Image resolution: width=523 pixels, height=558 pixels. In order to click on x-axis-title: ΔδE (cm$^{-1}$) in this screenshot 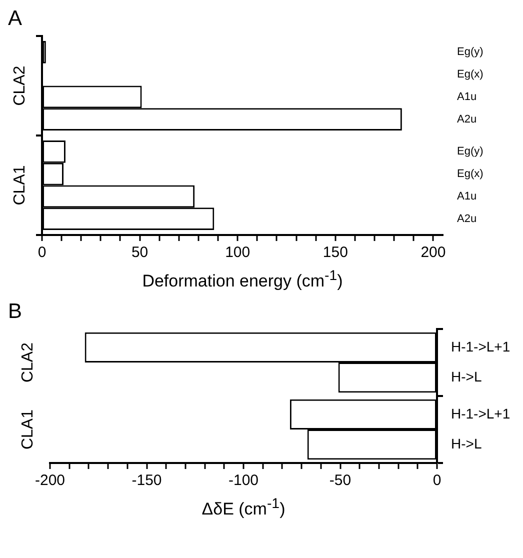, I will do `click(244, 508)`.